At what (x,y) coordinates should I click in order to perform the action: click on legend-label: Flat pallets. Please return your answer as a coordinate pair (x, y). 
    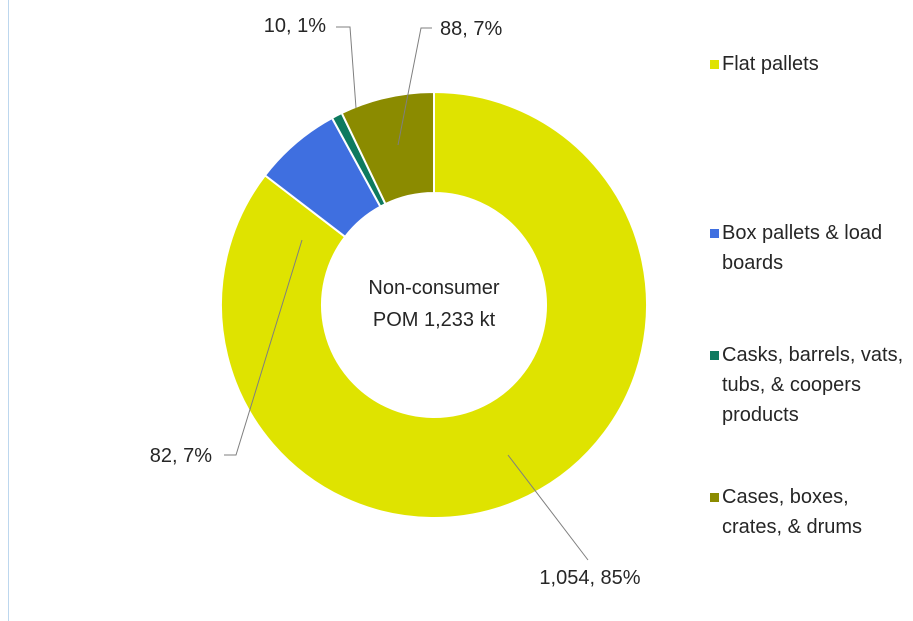
    Looking at the image, I should click on (770, 64).